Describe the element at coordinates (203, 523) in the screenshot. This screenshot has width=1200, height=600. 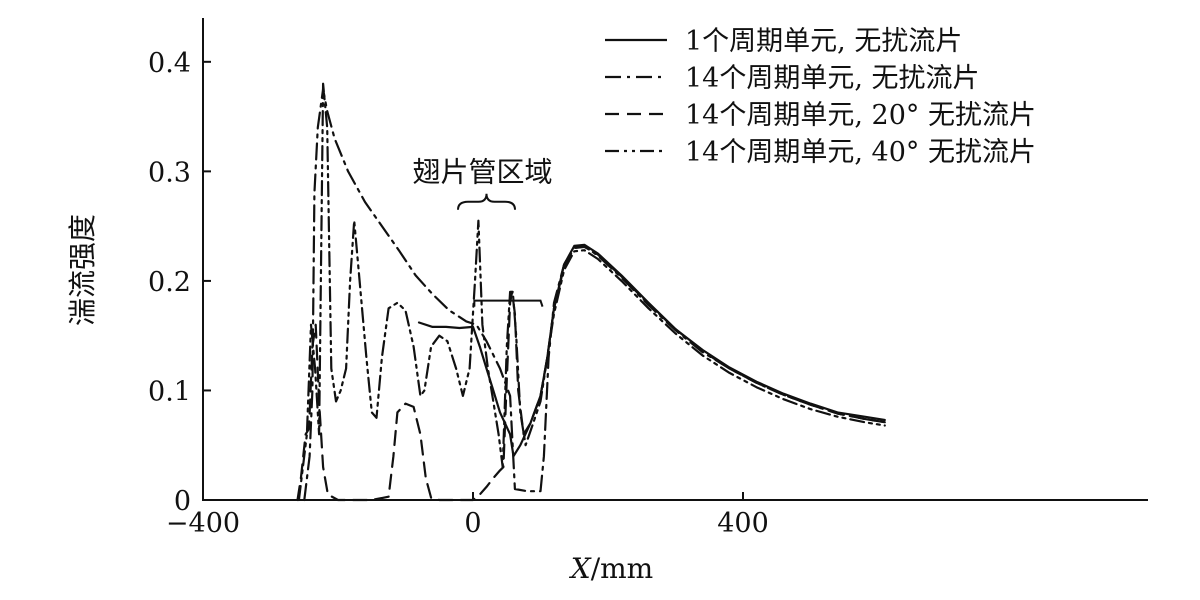
I see `x-tick-label: −400` at that location.